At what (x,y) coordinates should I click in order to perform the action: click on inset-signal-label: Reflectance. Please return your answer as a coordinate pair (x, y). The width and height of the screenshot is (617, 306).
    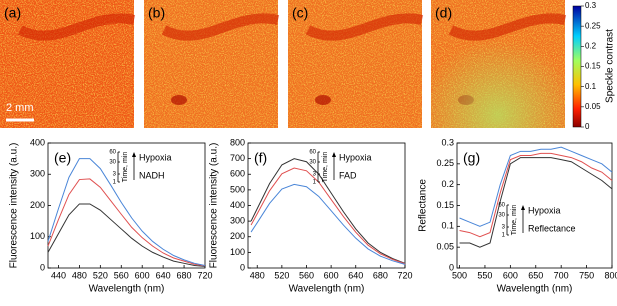
    Looking at the image, I should click on (552, 228).